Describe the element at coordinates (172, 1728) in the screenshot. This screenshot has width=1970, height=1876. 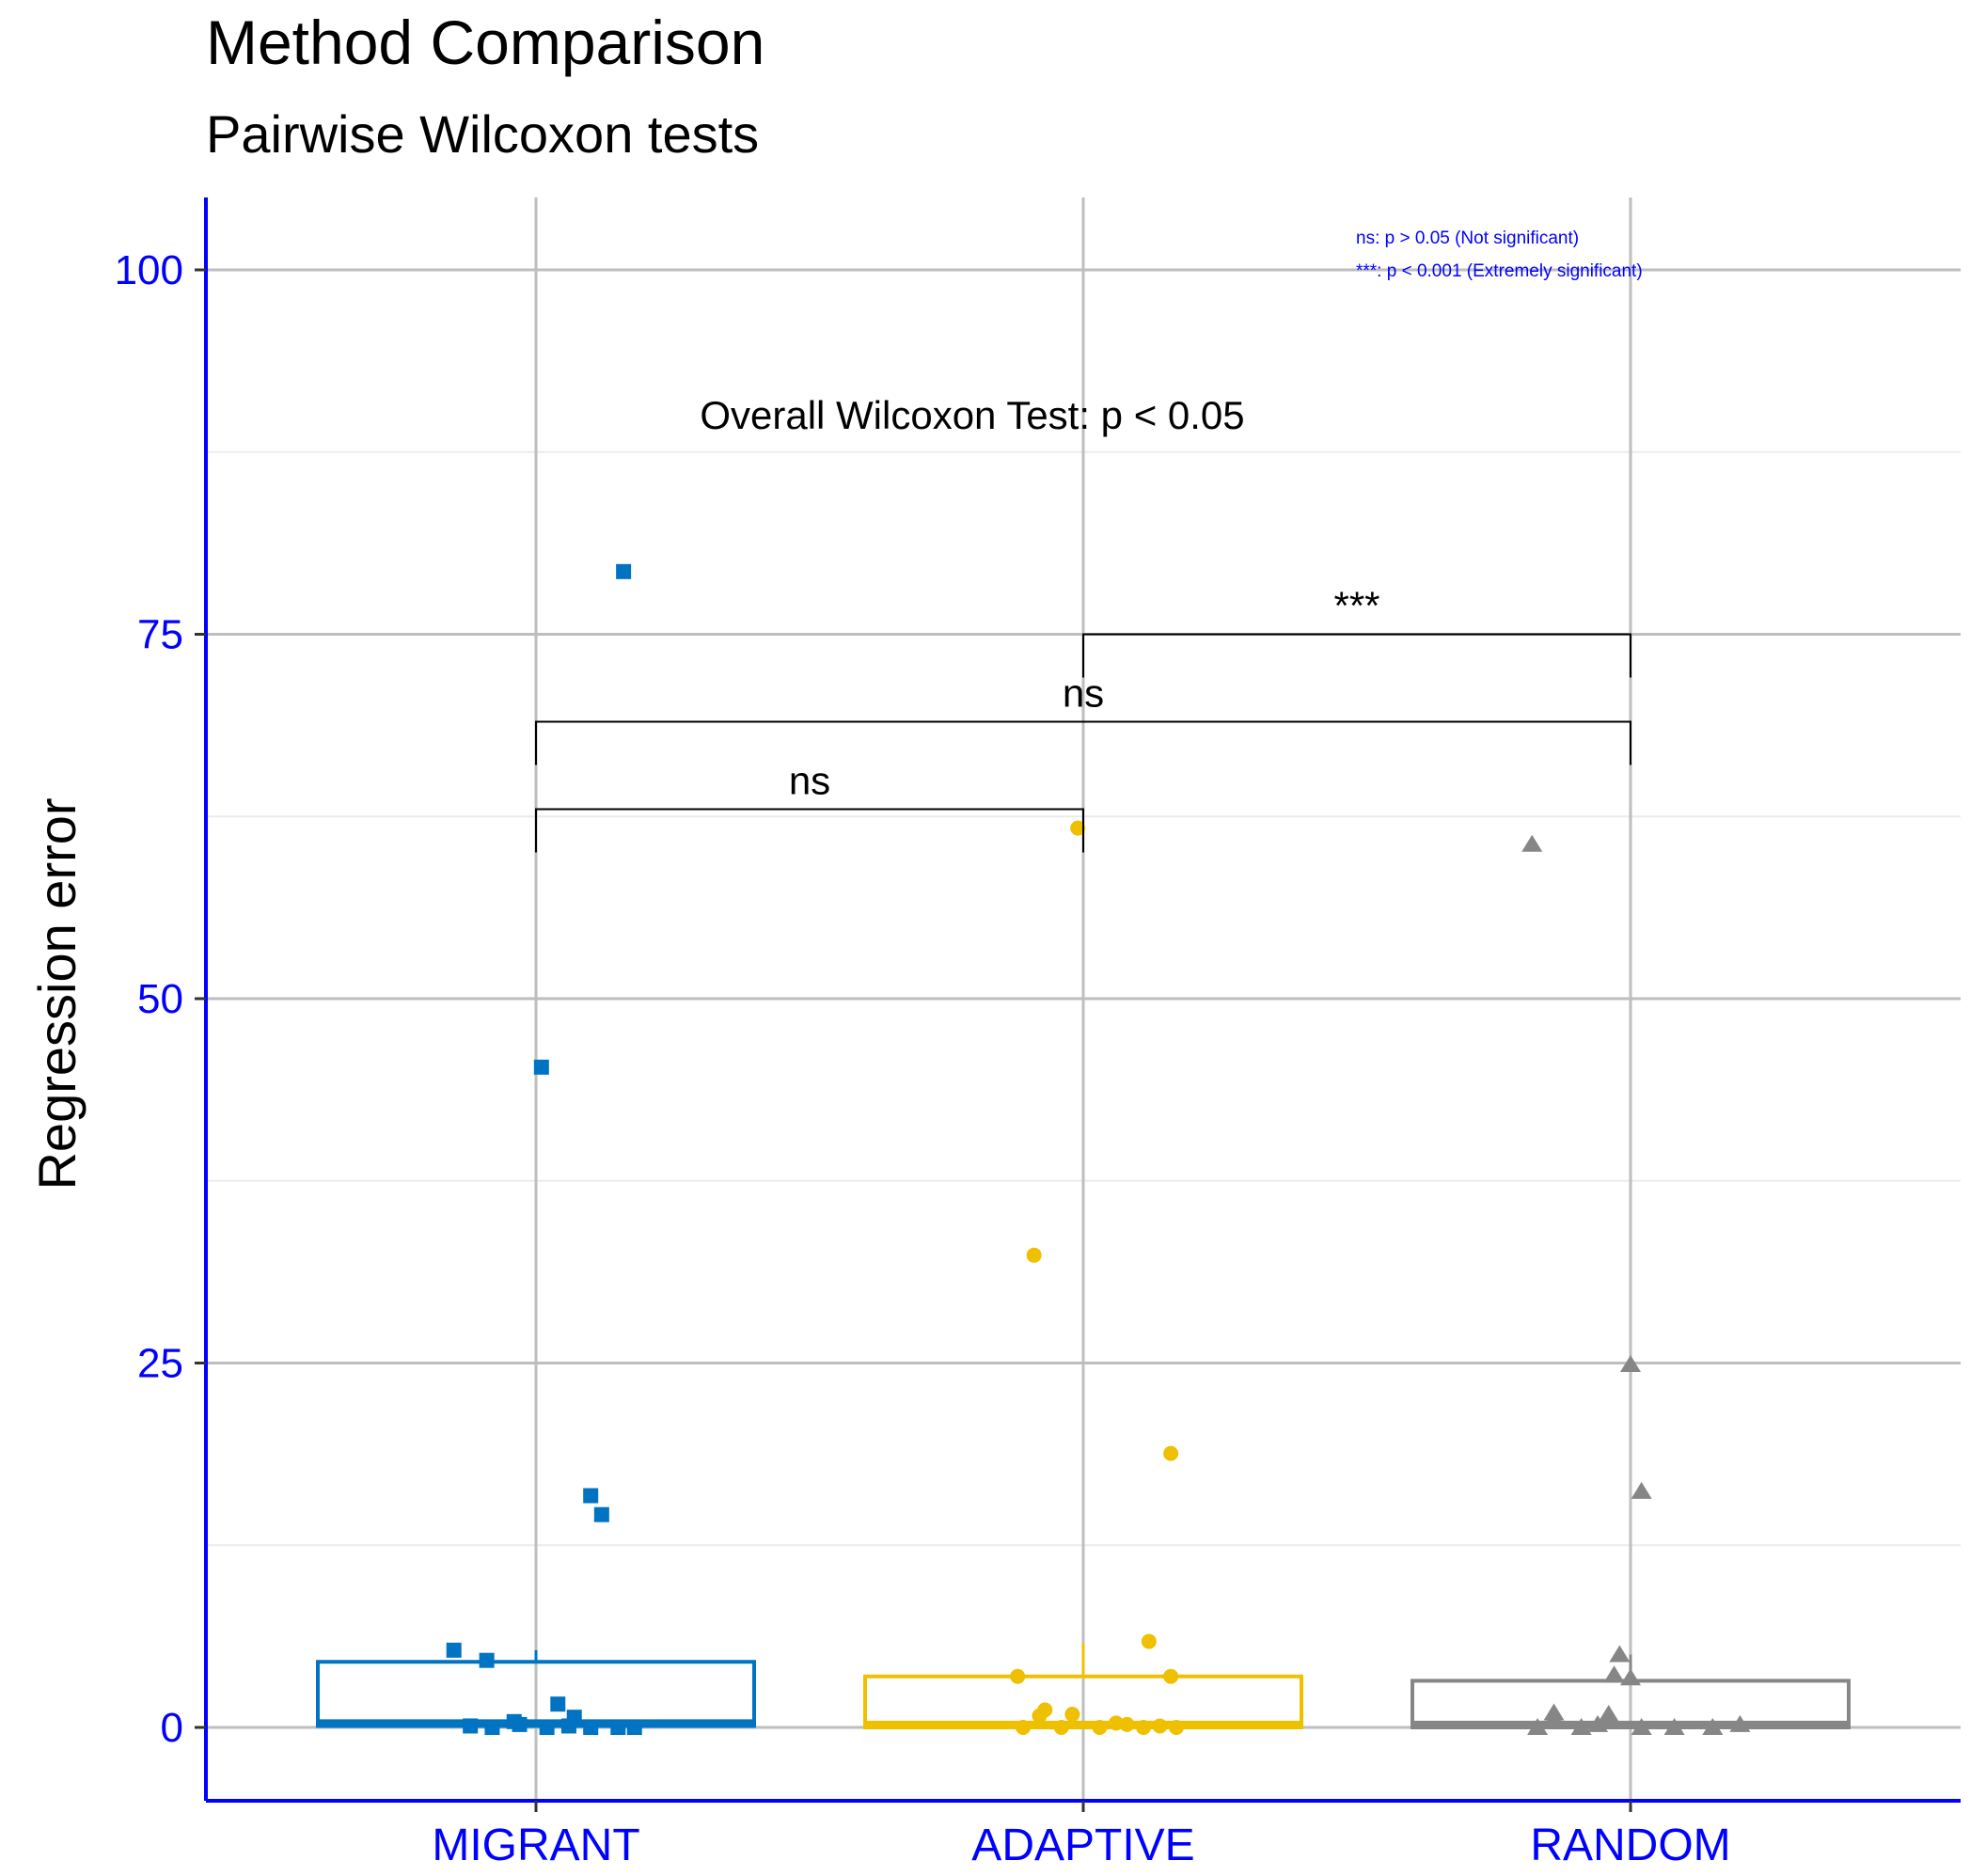
I see `y-tick-label: 0` at that location.